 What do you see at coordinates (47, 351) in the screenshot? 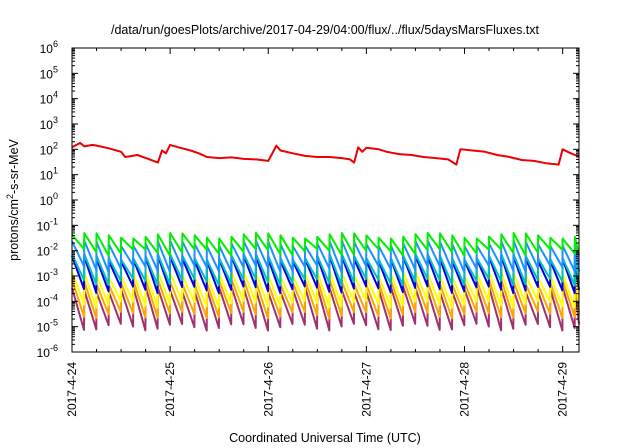
I see `y-tick-label: 10⁻⁶` at bounding box center [47, 351].